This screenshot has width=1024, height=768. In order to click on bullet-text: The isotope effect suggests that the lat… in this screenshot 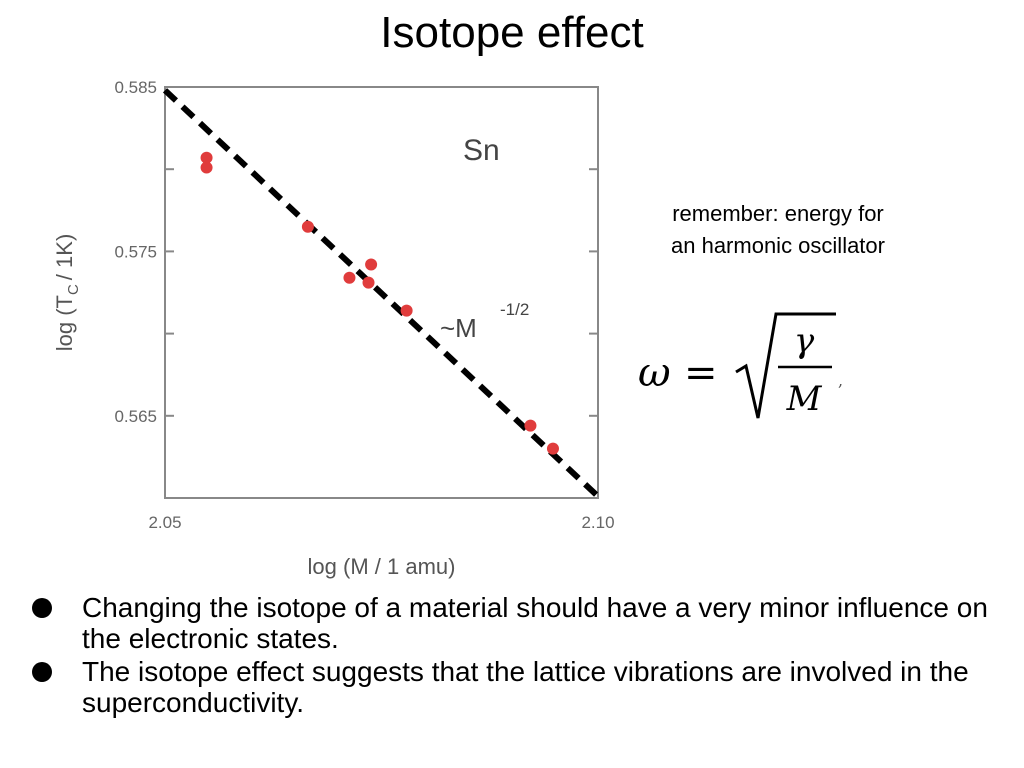, I will do `click(525, 687)`.